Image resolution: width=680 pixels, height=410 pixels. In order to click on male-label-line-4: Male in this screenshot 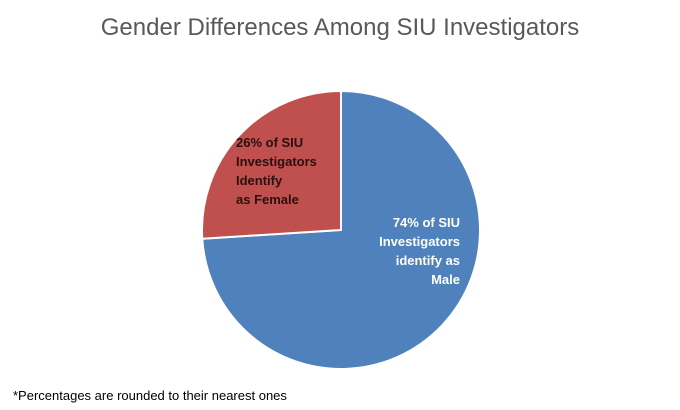, I will do `click(445, 279)`.